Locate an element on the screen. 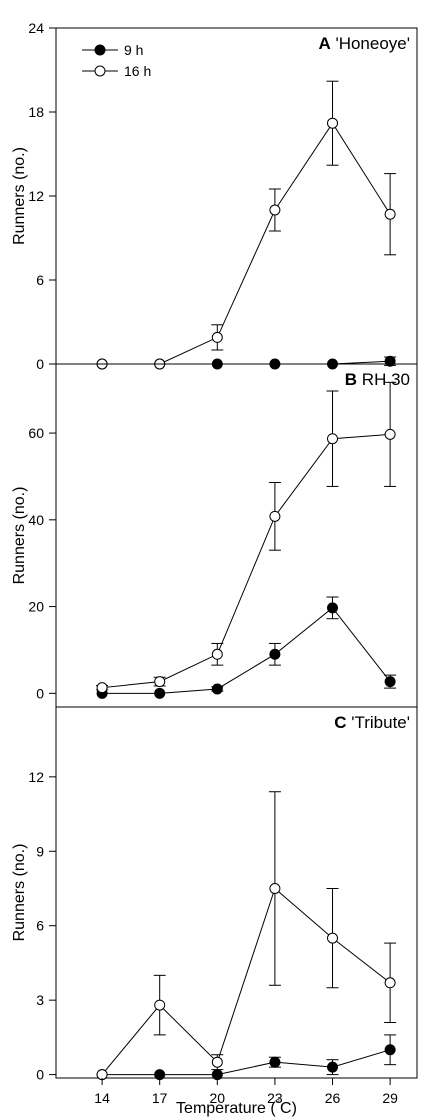 This screenshot has height=1120, width=424. legend: 9 h 16 h is located at coordinates (116, 60).